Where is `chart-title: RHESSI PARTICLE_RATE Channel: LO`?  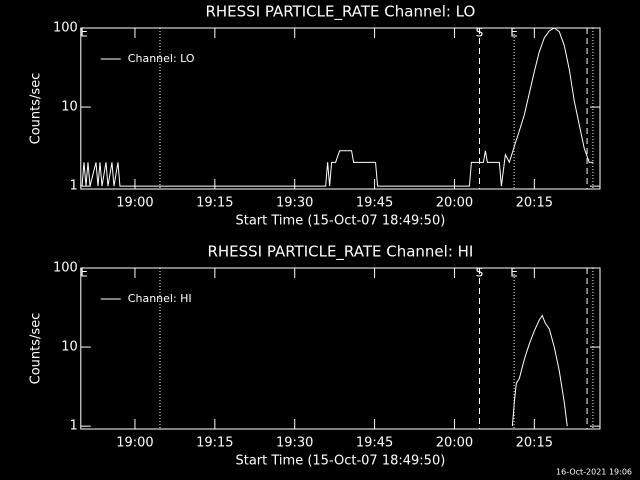
chart-title: RHESSI PARTICLE_RATE Channel: LO is located at coordinates (340, 12).